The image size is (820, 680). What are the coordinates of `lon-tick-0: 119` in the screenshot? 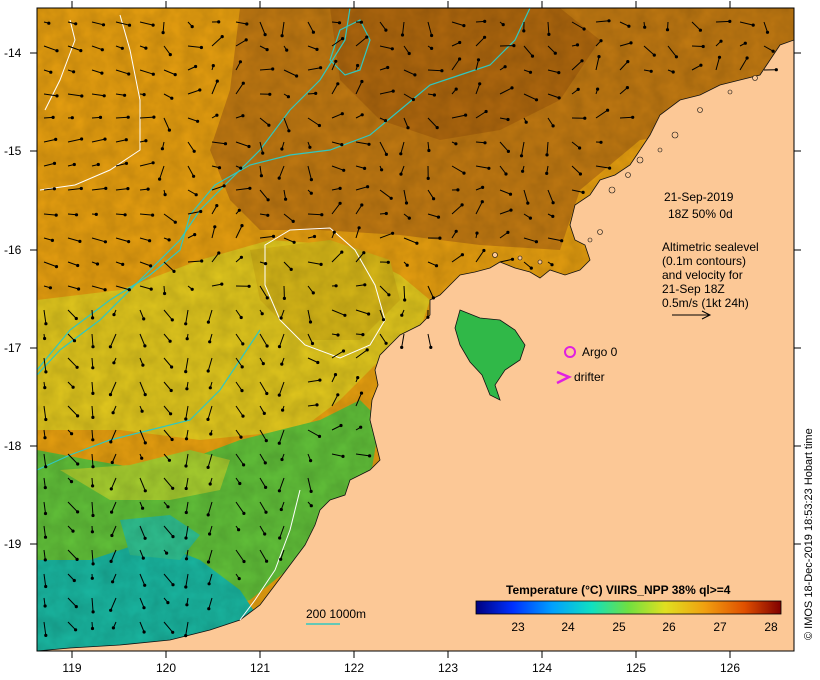 It's located at (72, 338).